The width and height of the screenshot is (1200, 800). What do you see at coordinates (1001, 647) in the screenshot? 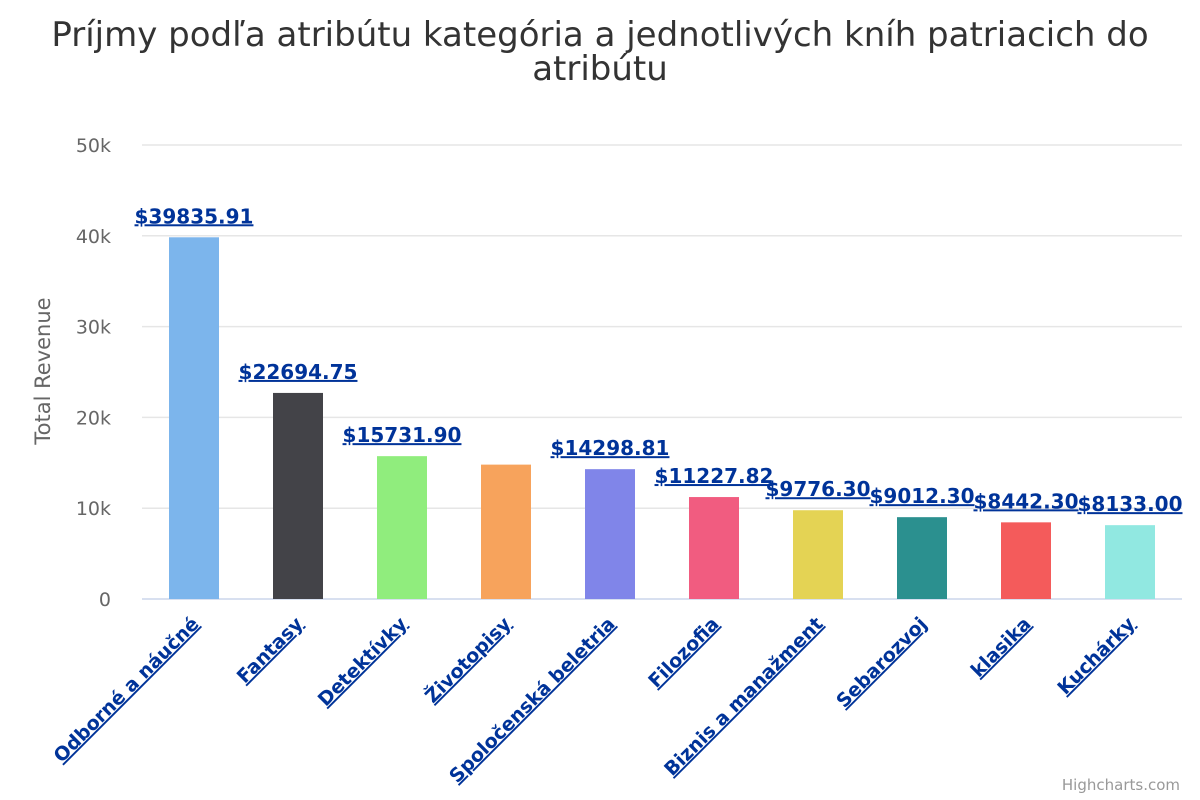
I see `x-tick-label: klasika` at bounding box center [1001, 647].